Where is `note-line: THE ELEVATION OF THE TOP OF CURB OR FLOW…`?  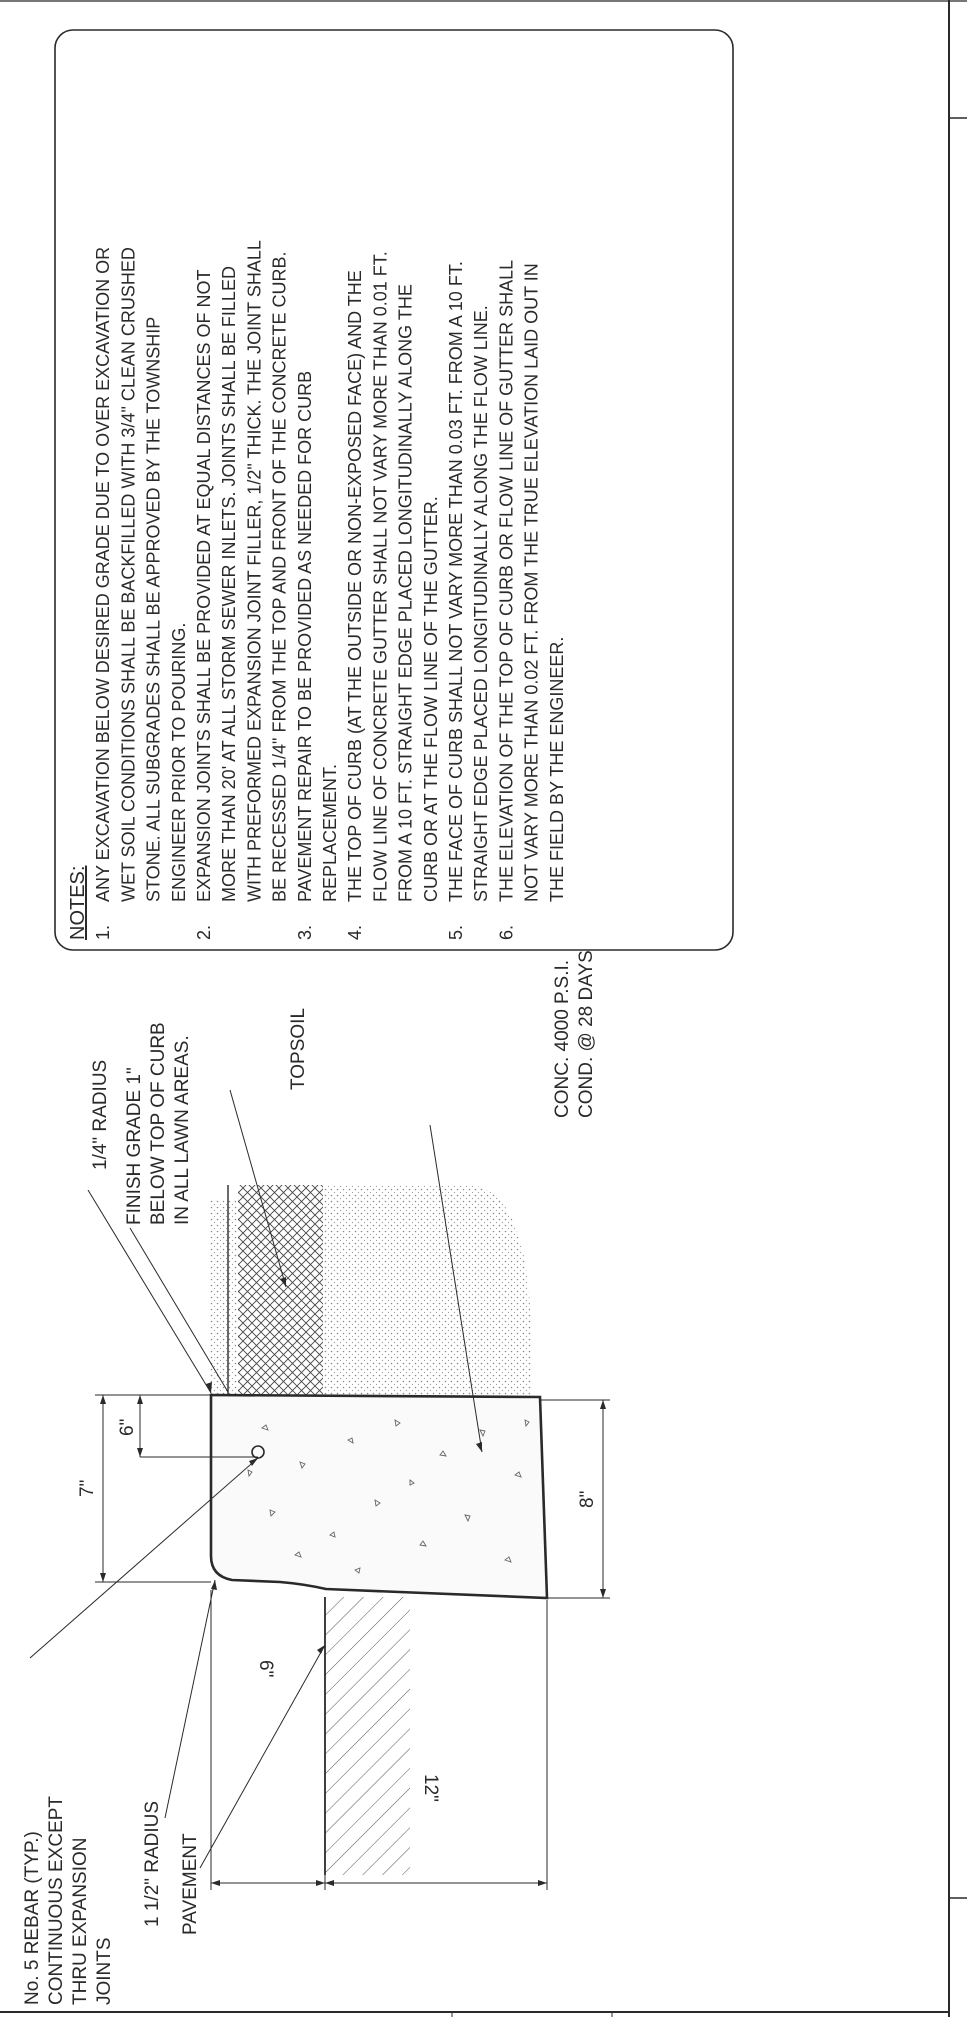
note-line: THE ELEVATION OF THE TOP OF CURB OR FLOW… is located at coordinates (506, 581).